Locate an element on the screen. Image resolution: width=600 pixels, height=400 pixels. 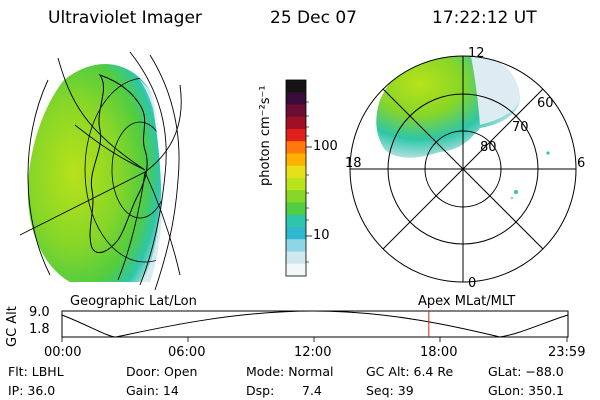
altitude-tick-low: 1.8 is located at coordinates (39, 329).